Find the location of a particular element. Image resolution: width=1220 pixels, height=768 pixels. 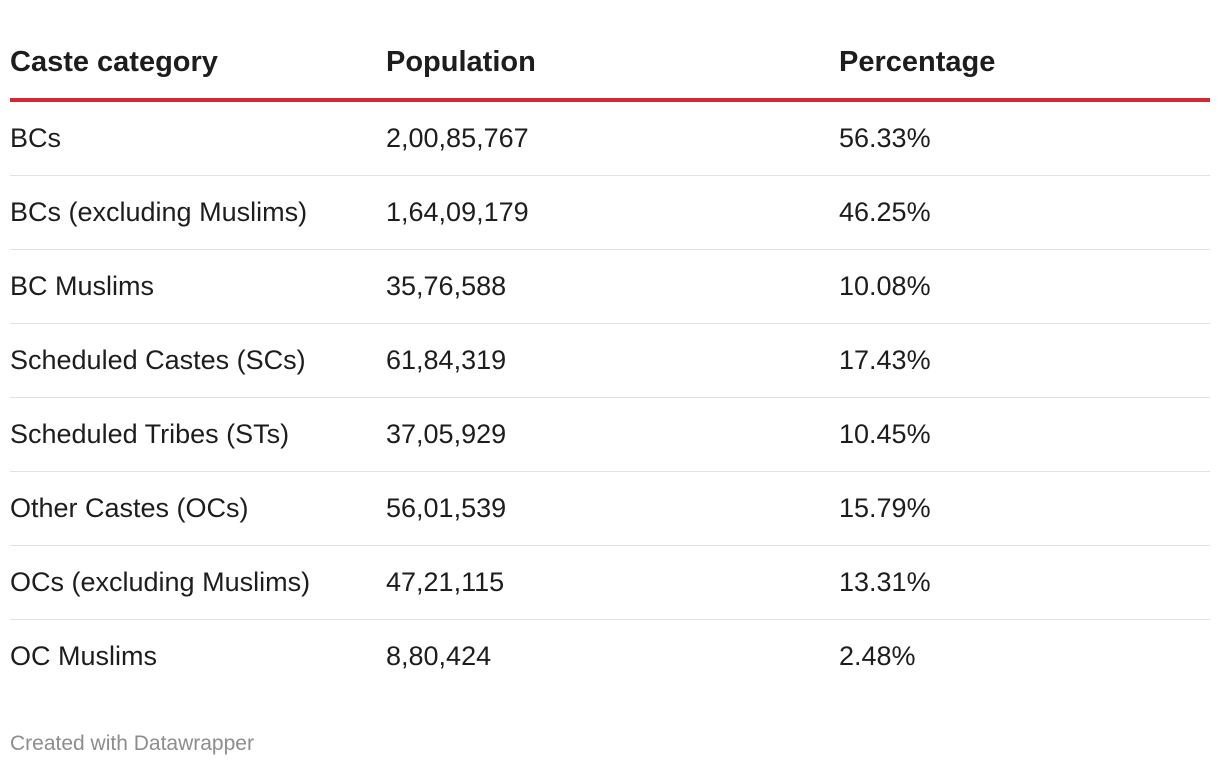

cell-percentage: 17.43% is located at coordinates (1024, 360).